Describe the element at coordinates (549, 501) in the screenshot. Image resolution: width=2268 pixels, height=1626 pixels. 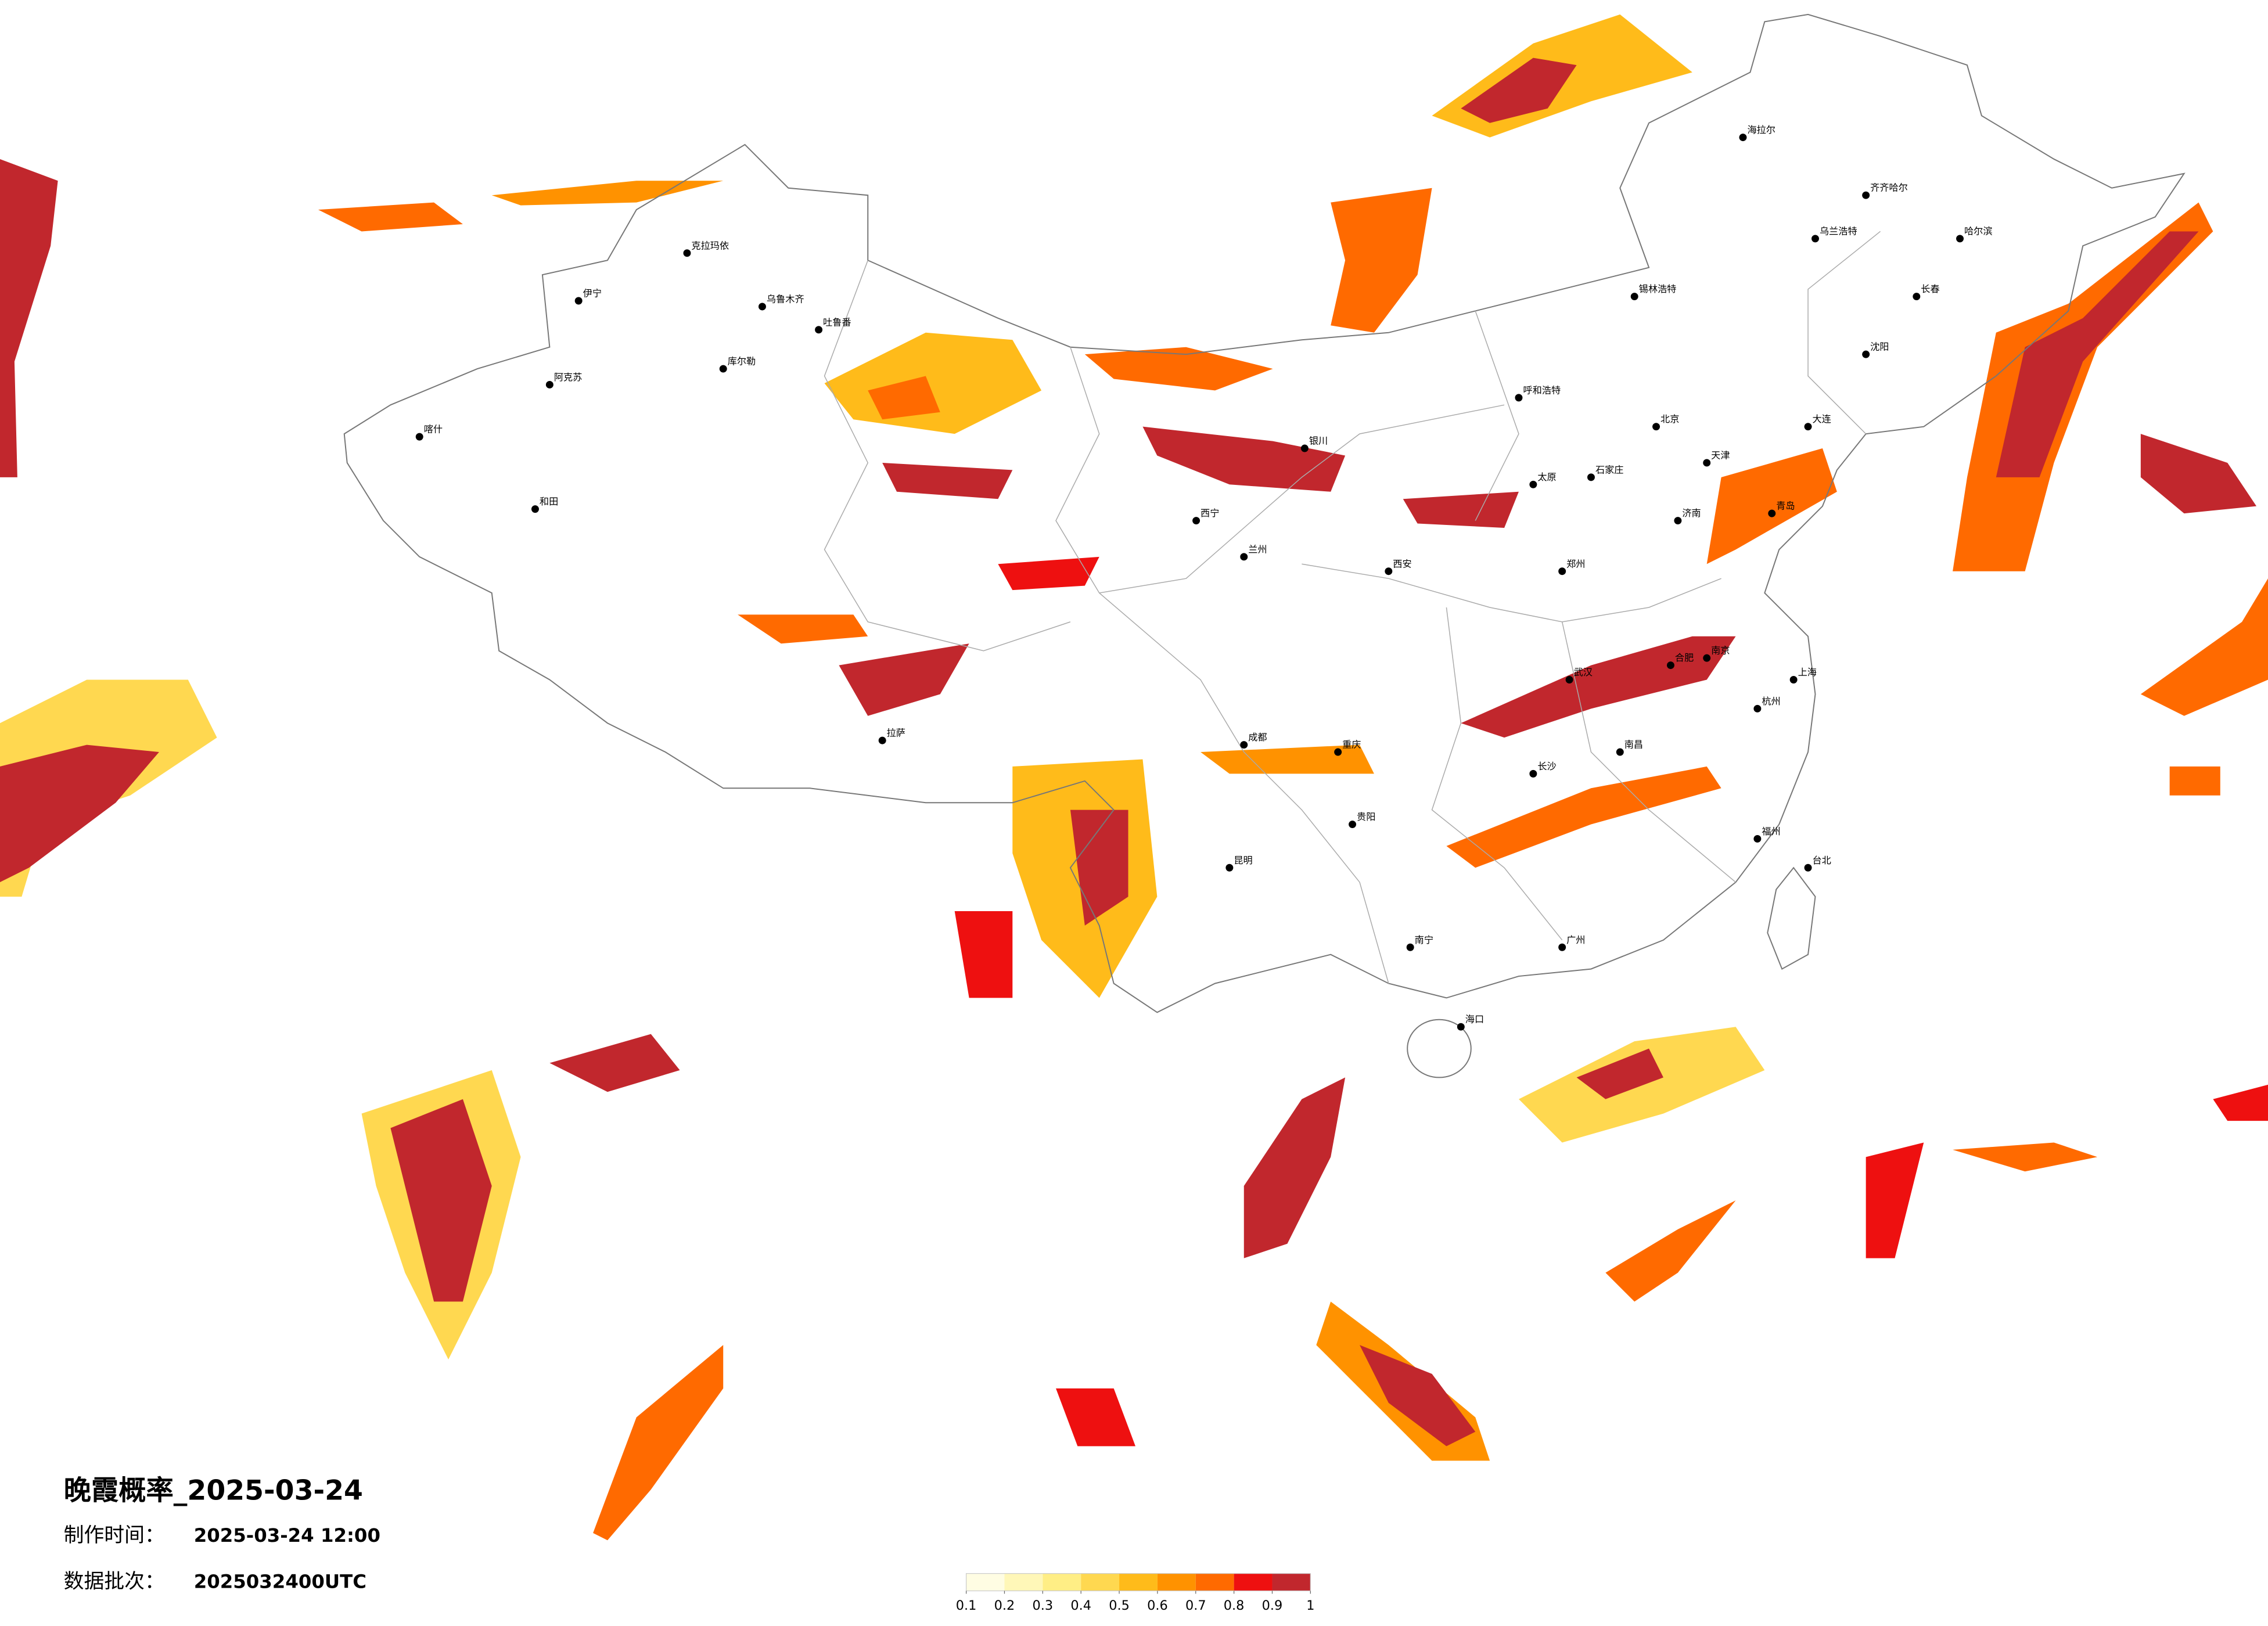
I see `city-label: 和田` at that location.